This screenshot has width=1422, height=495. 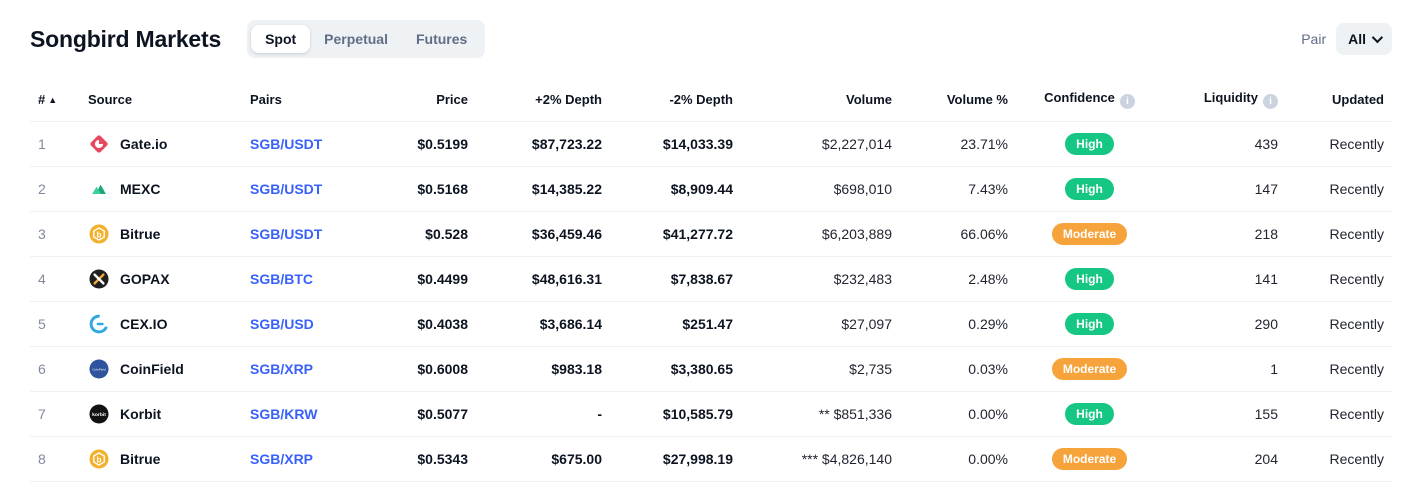 What do you see at coordinates (425, 414) in the screenshot?
I see `price-cell: $0.5077` at bounding box center [425, 414].